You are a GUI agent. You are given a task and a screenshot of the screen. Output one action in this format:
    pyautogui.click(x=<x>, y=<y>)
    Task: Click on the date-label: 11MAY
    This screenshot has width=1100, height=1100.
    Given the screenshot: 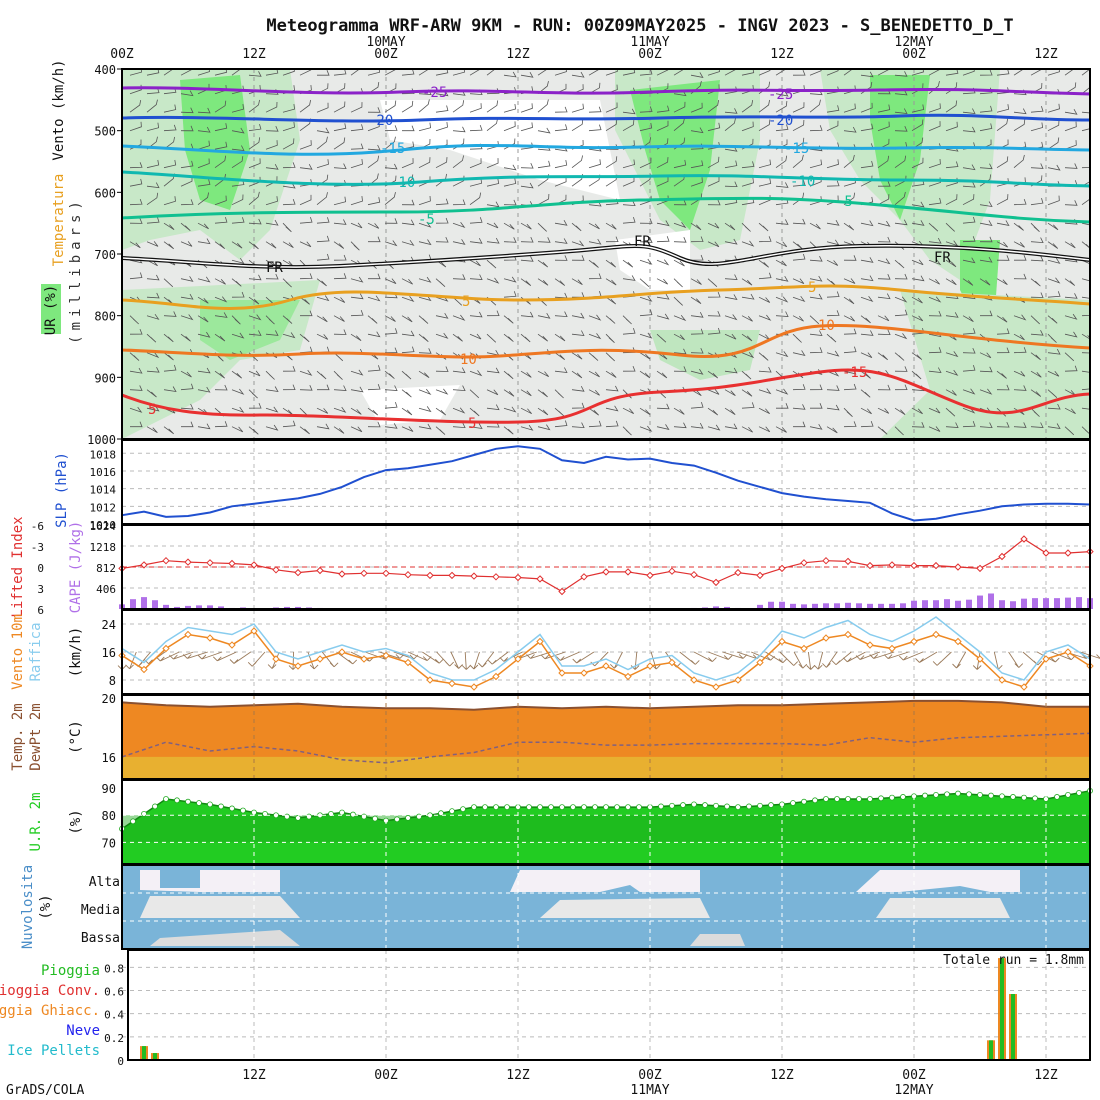 What is the action you would take?
    pyautogui.click(x=649, y=1090)
    